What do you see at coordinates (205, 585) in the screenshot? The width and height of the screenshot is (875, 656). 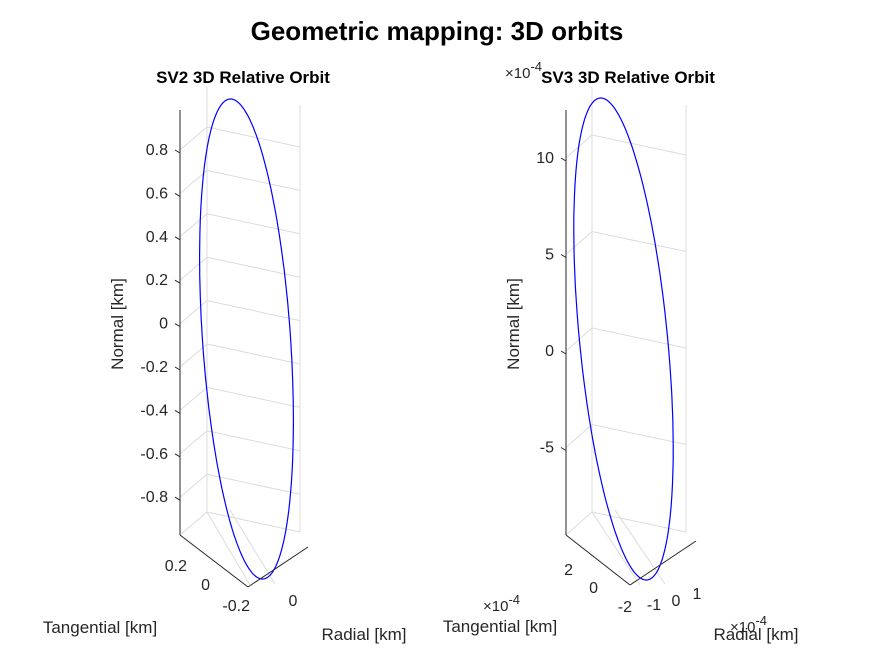 I see `sv2-y-tick-label: 0` at bounding box center [205, 585].